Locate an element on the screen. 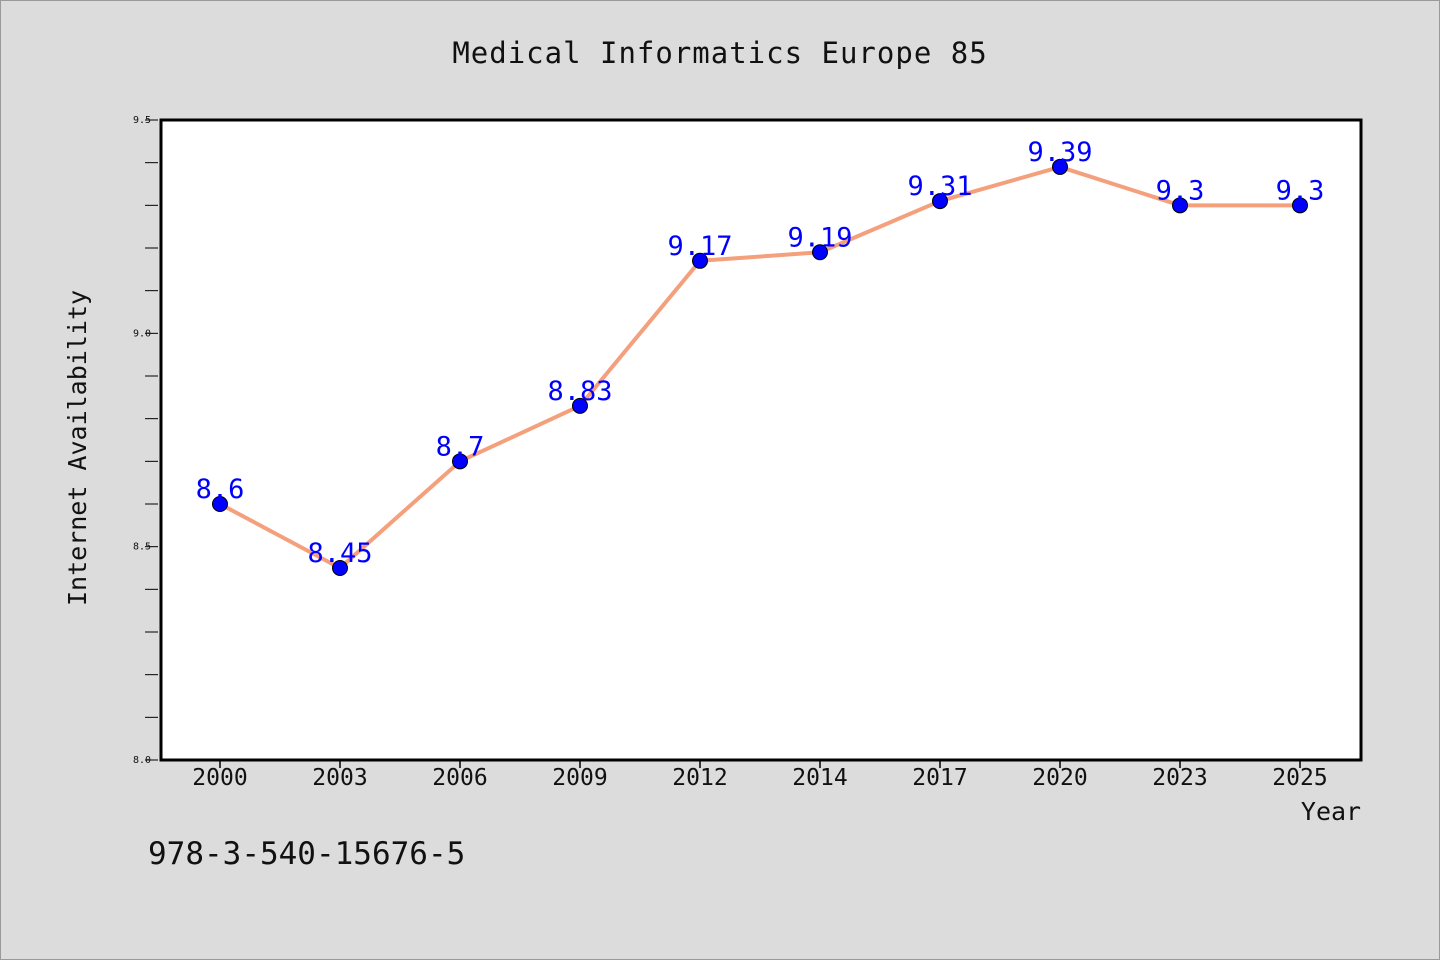  data-label: 9.31 is located at coordinates (939, 186).